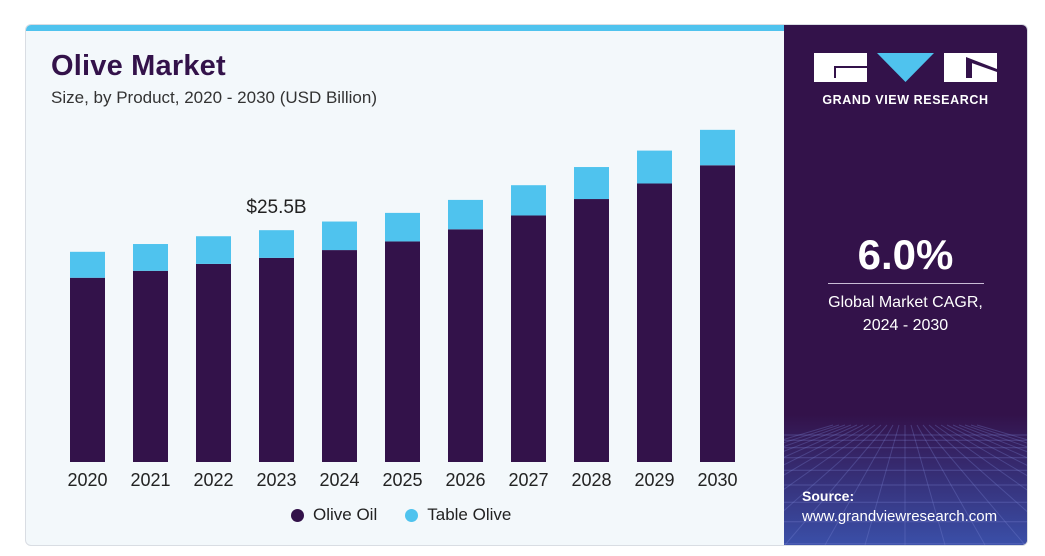 The width and height of the screenshot is (1045, 556). What do you see at coordinates (87, 369) in the screenshot?
I see `bar-olive-oil-2020` at bounding box center [87, 369].